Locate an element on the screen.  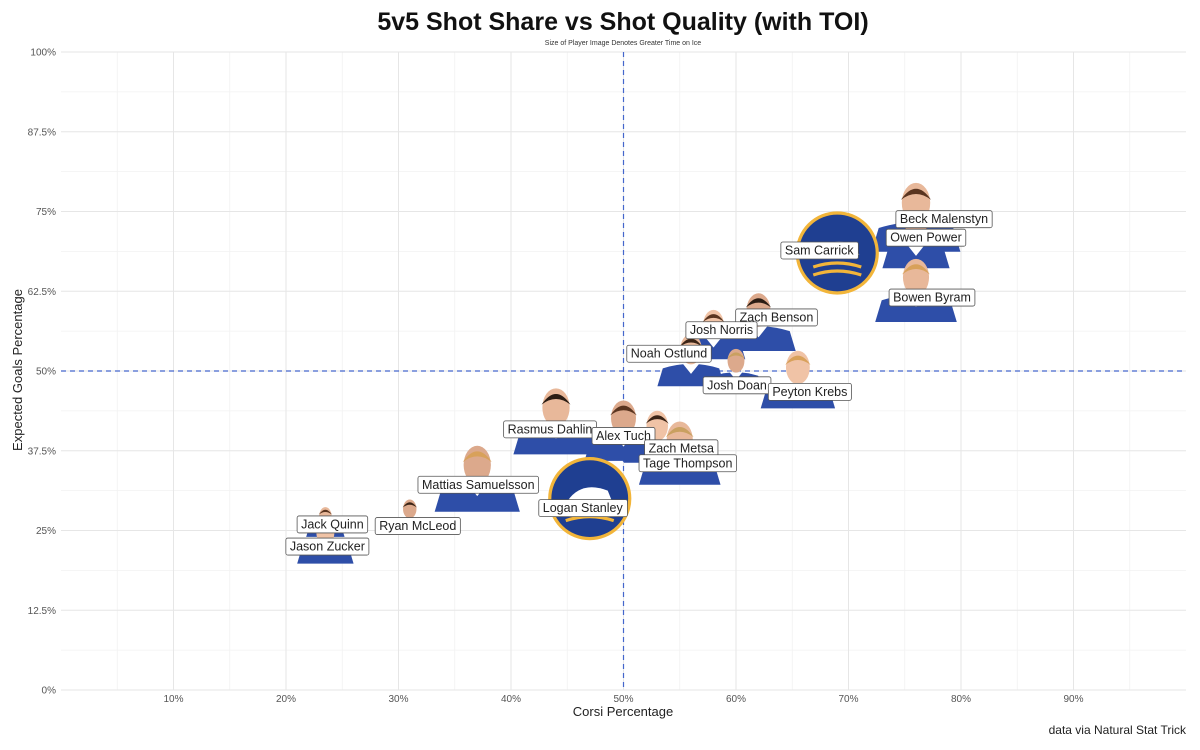
y-tick-label: 100% is located at coordinates (43, 53).